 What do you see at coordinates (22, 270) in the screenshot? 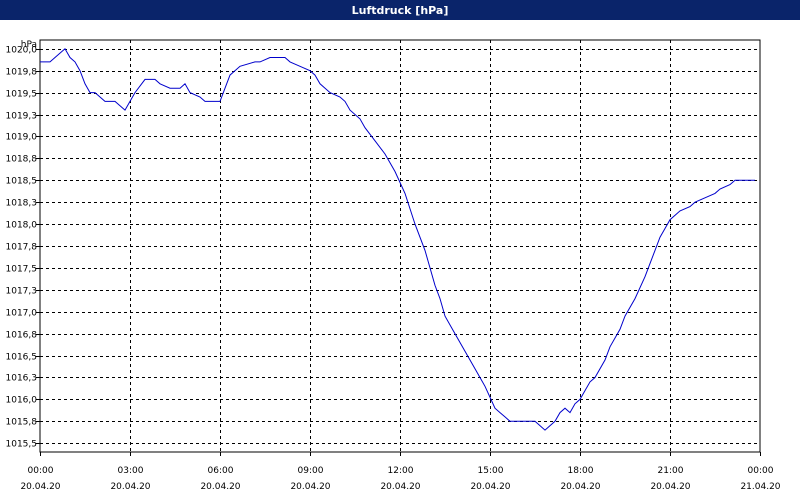
I see `y-tick-label: 1017,5` at bounding box center [22, 270].